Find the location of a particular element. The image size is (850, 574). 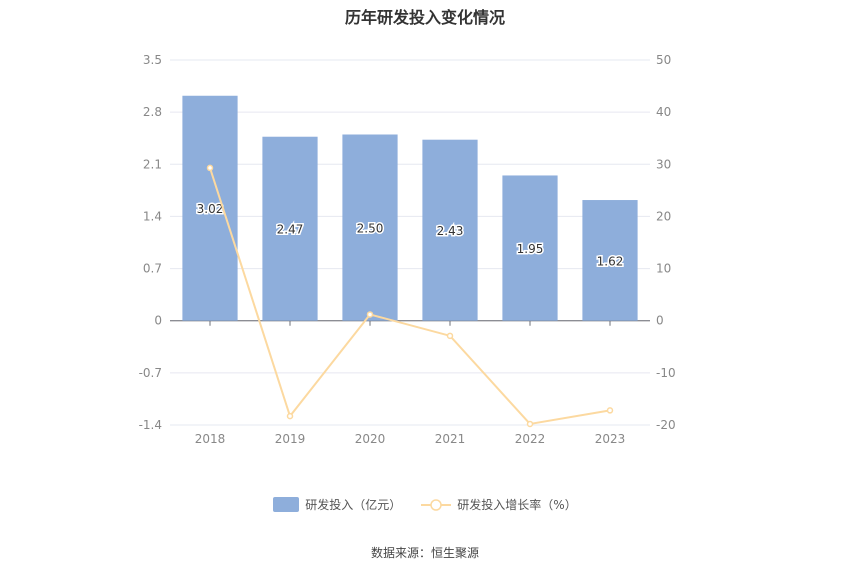

y-left-tick-label: 0.7 is located at coordinates (152, 269).